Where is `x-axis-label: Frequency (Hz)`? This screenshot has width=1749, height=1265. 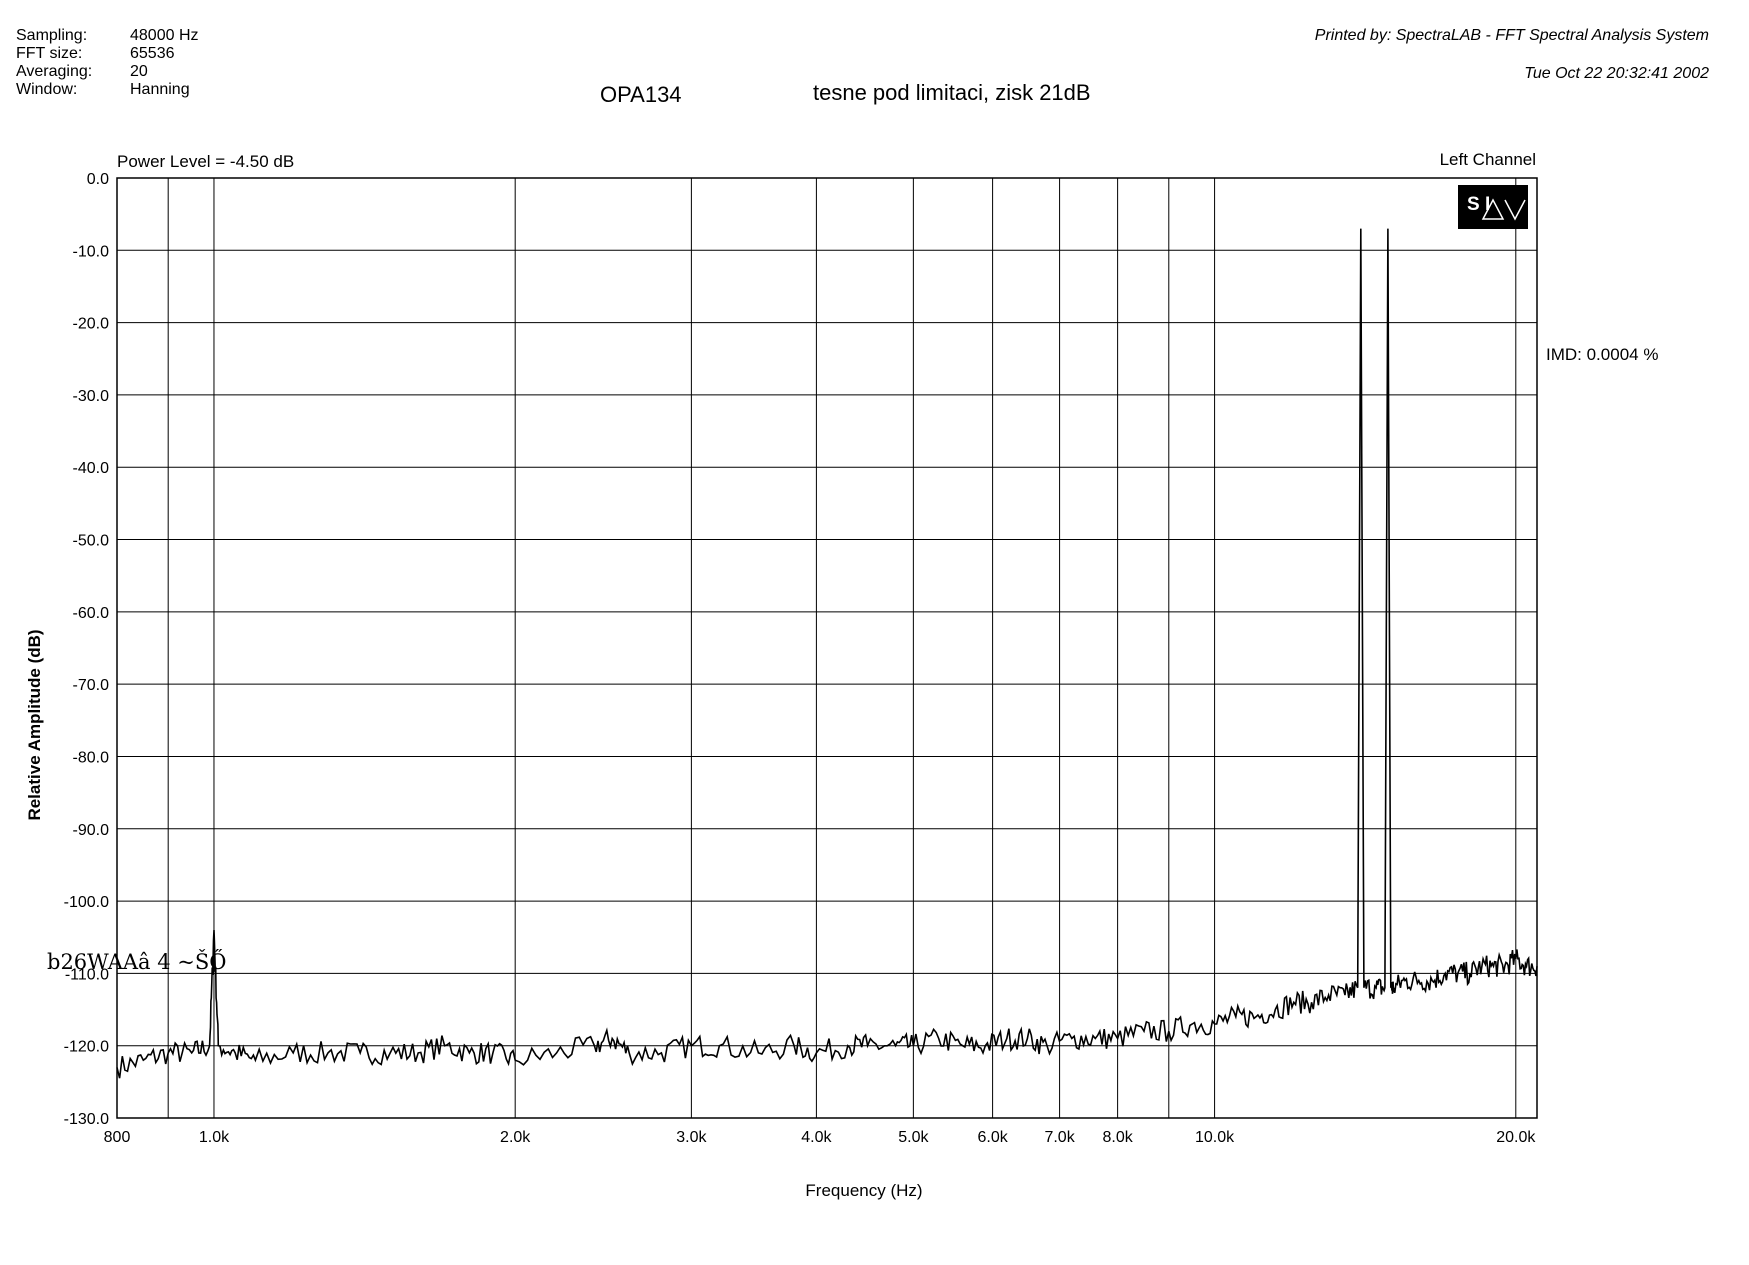
x-axis-label: Frequency (Hz) is located at coordinates (863, 1190).